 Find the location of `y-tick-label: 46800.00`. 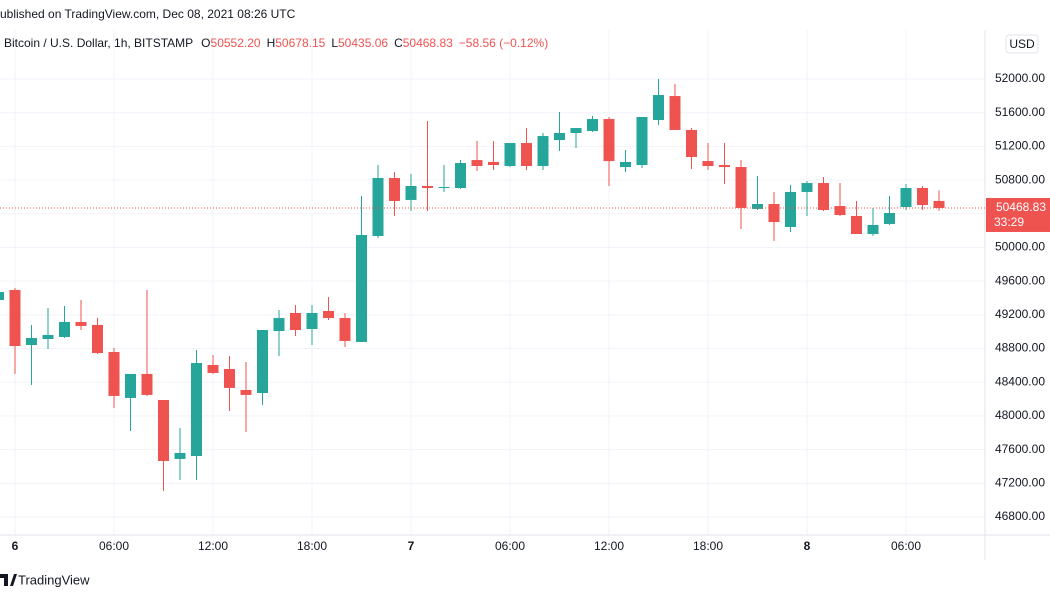

y-tick-label: 46800.00 is located at coordinates (1020, 516).